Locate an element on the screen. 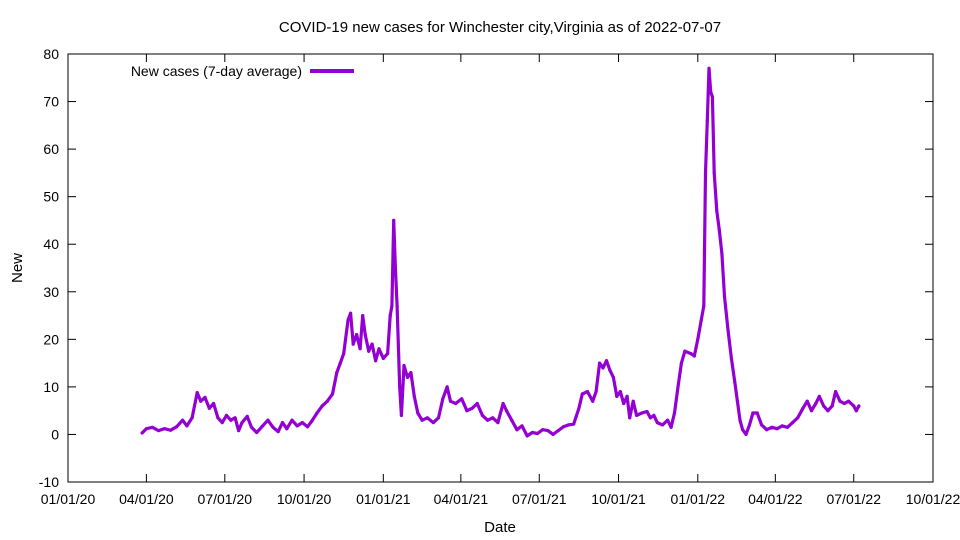  y-tick-label: 10 is located at coordinates (51, 387).